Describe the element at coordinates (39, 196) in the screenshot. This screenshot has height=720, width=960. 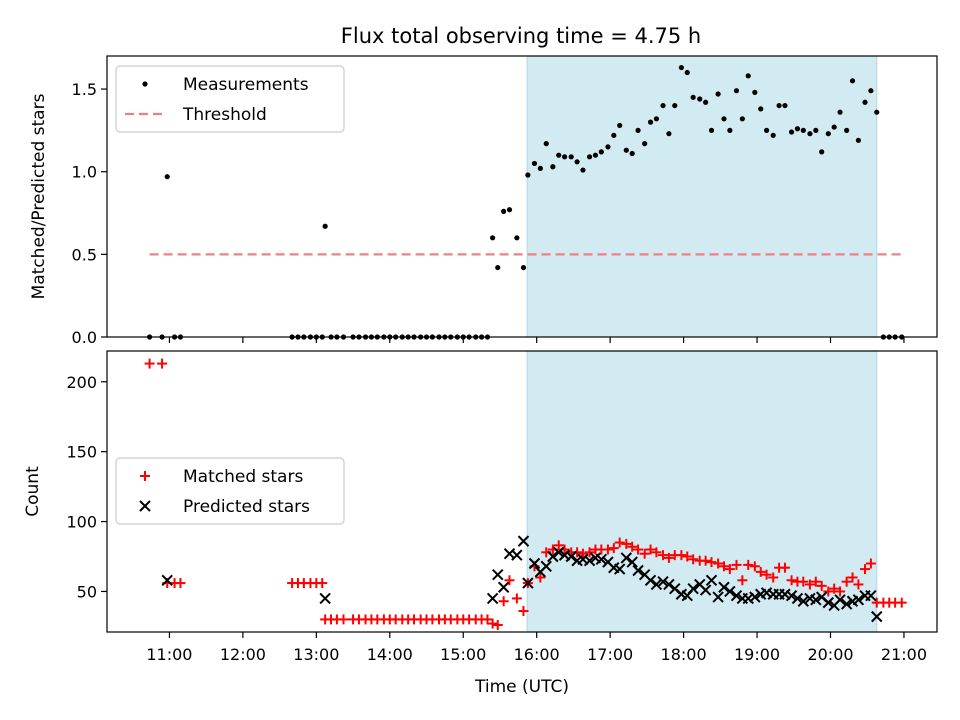
I see `top-ylabel: Matched/Predicted stars` at that location.